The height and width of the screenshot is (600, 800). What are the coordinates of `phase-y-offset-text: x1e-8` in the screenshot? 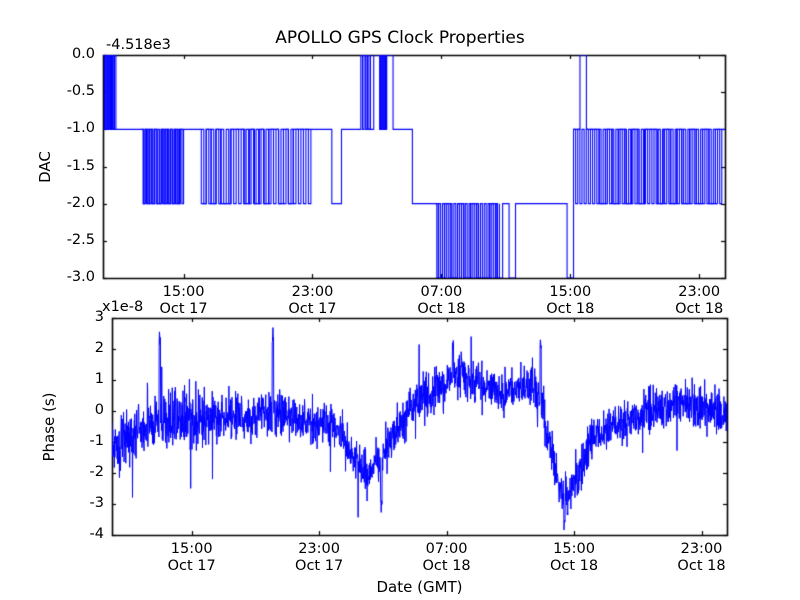 It's located at (123, 307).